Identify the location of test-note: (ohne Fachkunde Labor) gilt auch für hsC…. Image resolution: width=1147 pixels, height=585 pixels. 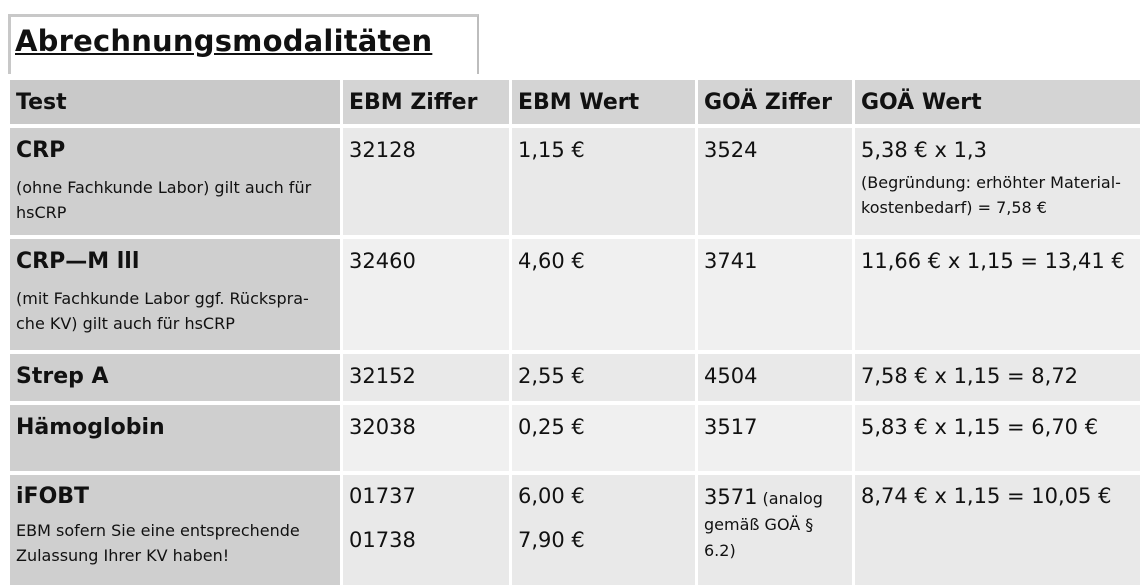
(164, 200).